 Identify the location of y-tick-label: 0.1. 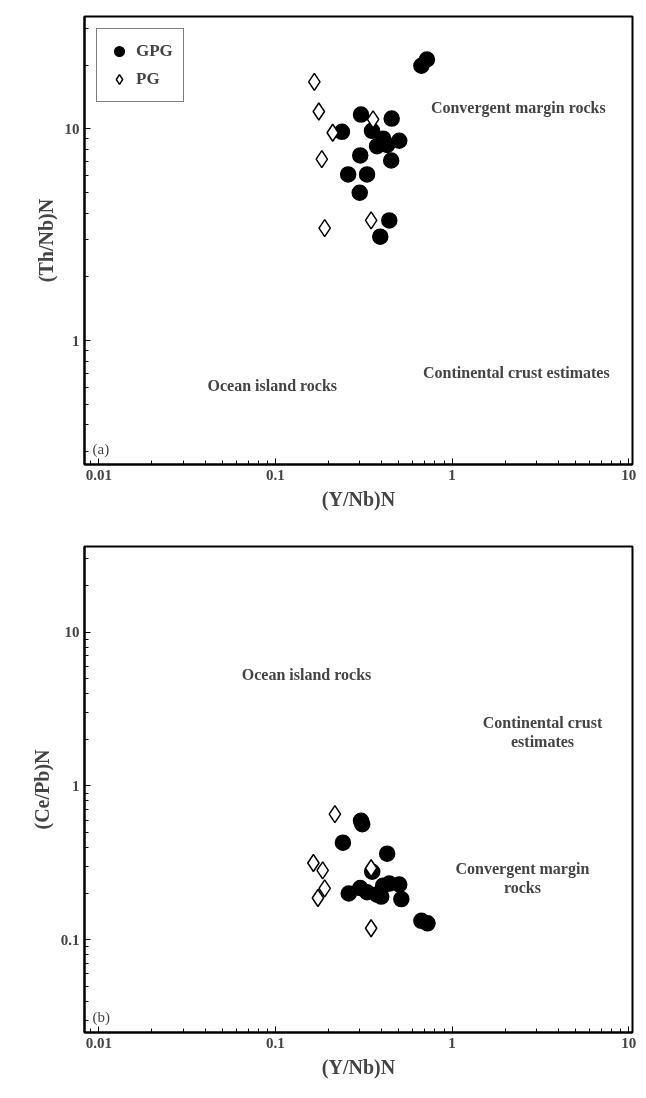
(70, 939).